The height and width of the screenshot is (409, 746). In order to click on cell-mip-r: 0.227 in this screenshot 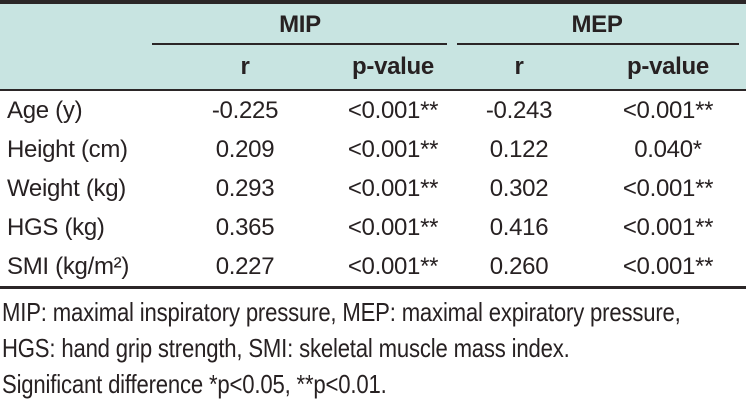, I will do `click(245, 268)`.